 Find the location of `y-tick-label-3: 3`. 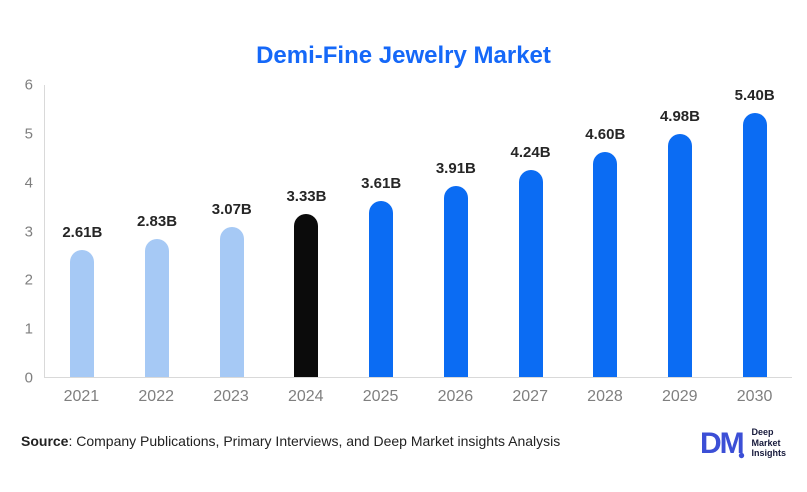

y-tick-label-3: 3 is located at coordinates (28, 231).